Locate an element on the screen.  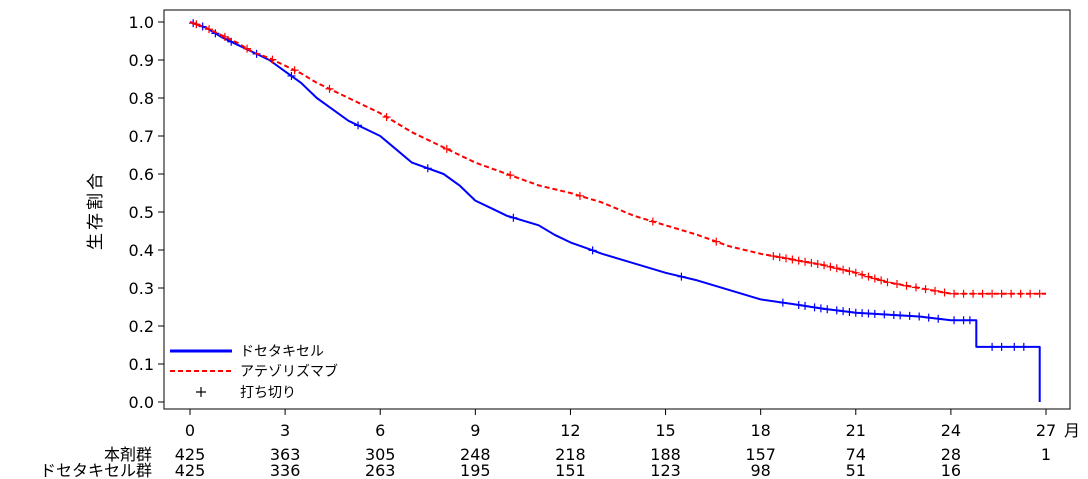
legend-swatch-censor is located at coordinates (201, 392).